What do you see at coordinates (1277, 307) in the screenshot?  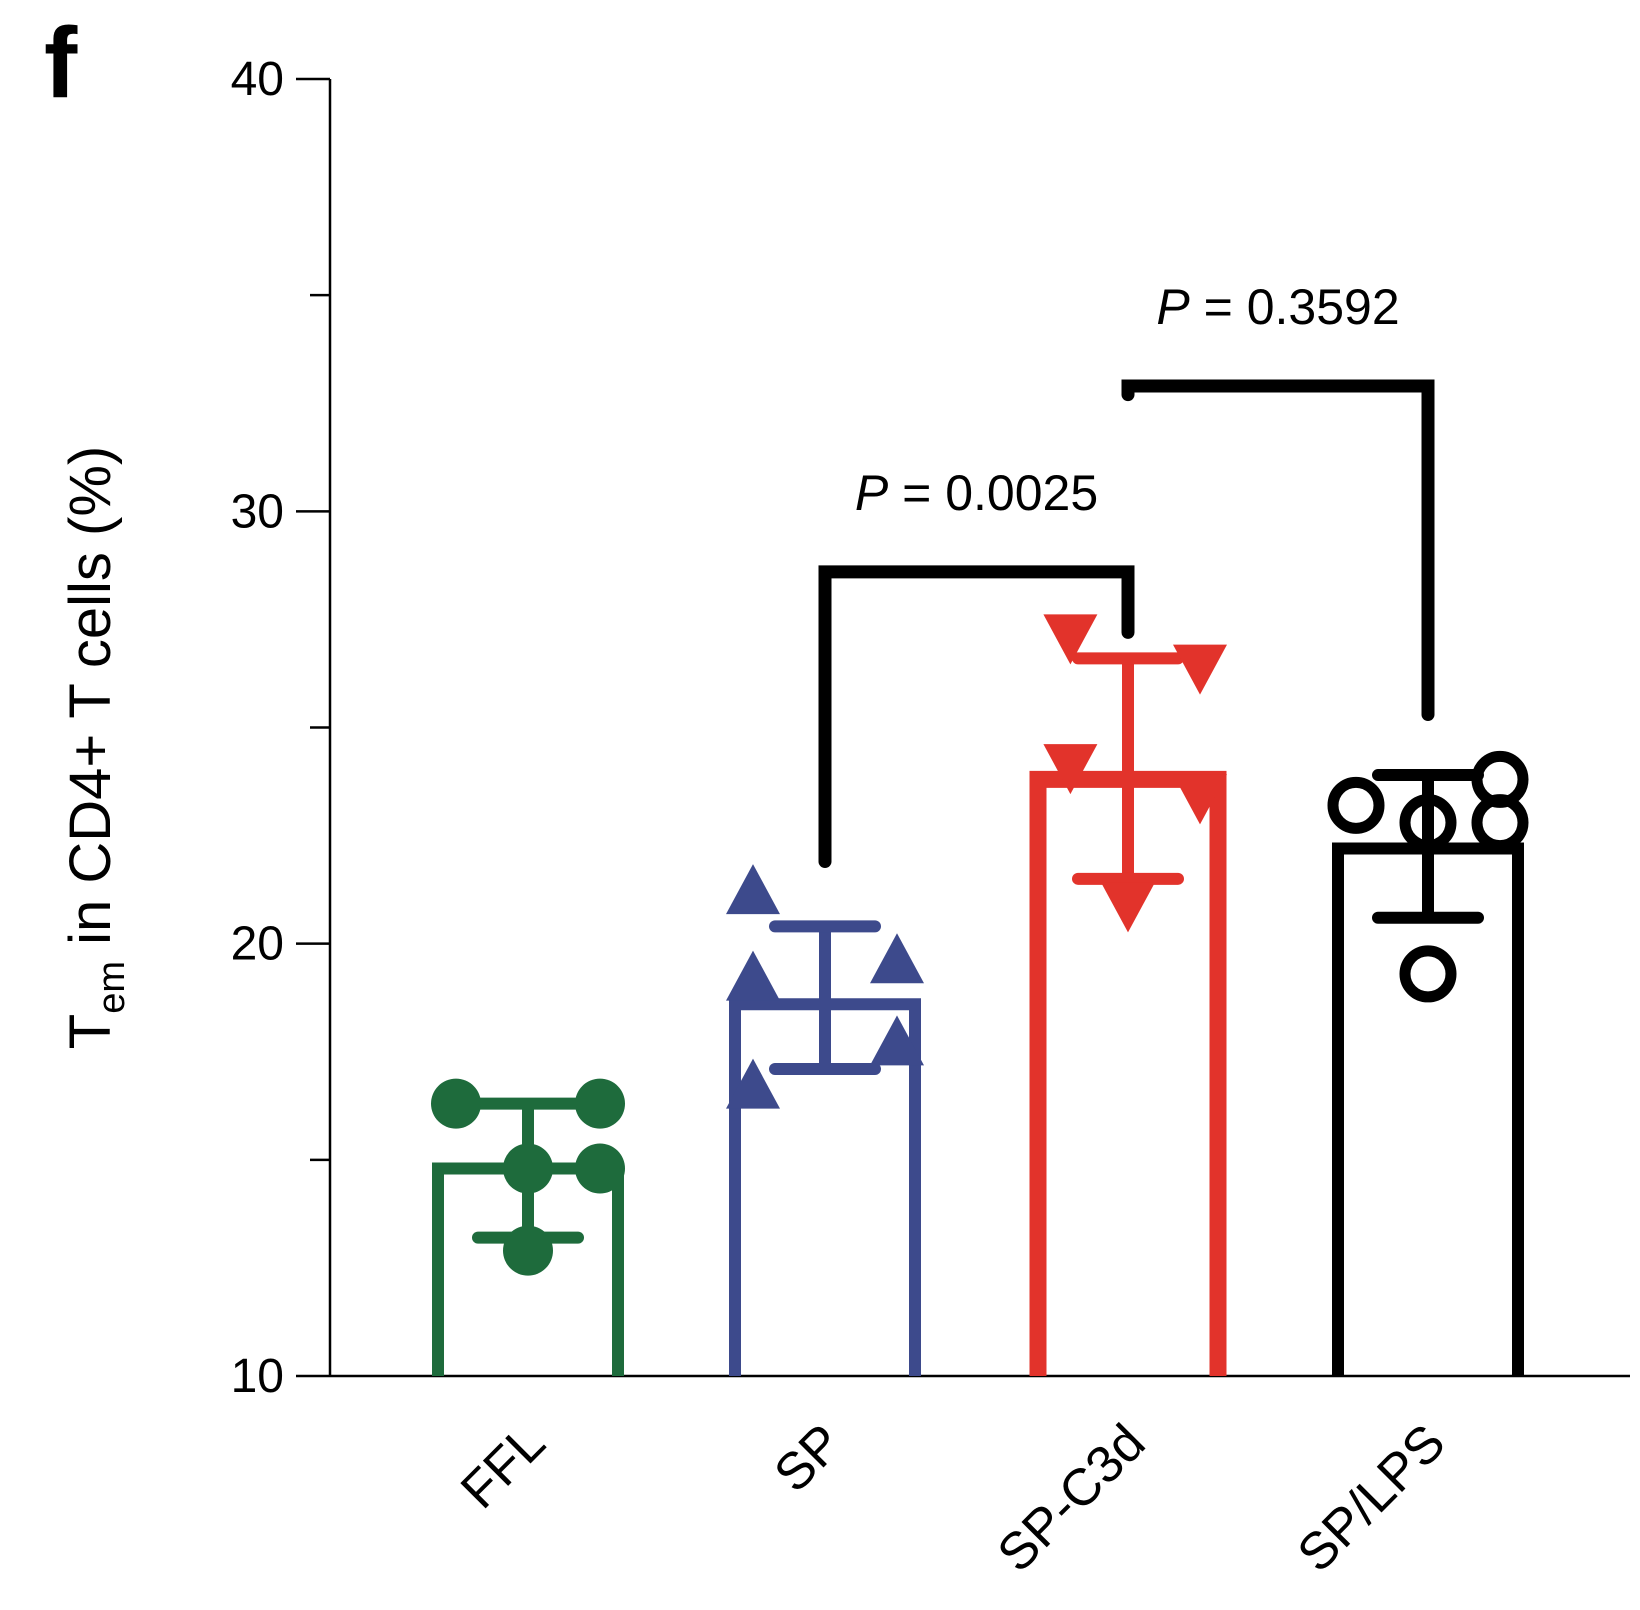 I see `p-value-label: P = 0.3592` at bounding box center [1277, 307].